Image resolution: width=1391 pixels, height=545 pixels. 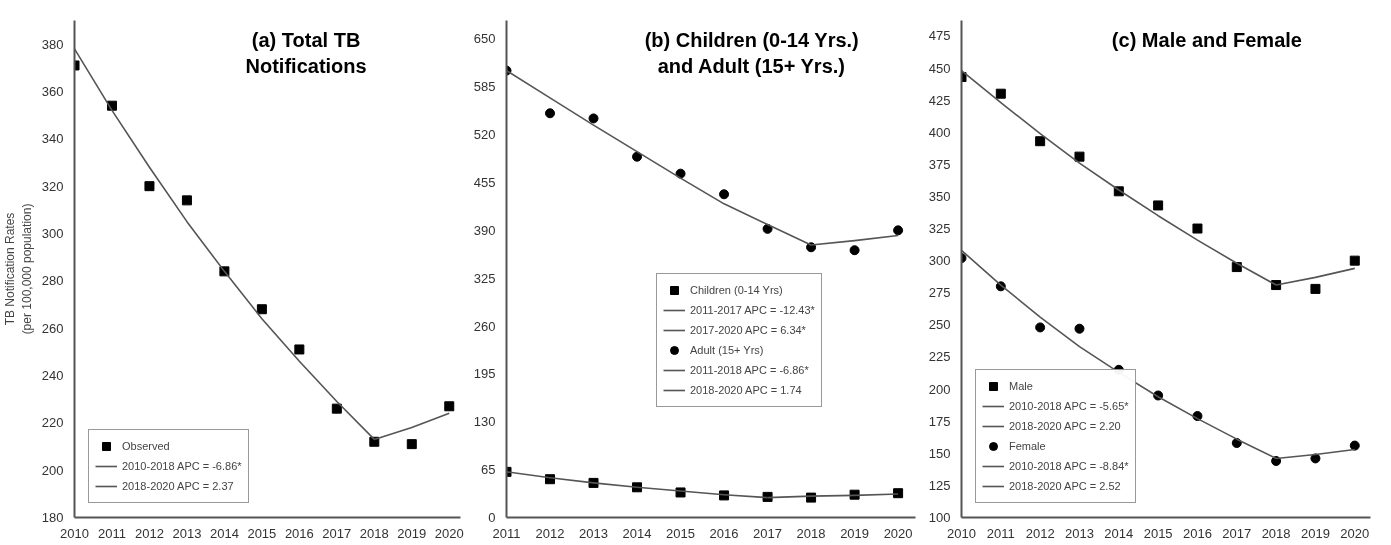 I want to click on y-tick-label: 350, so click(x=939, y=196).